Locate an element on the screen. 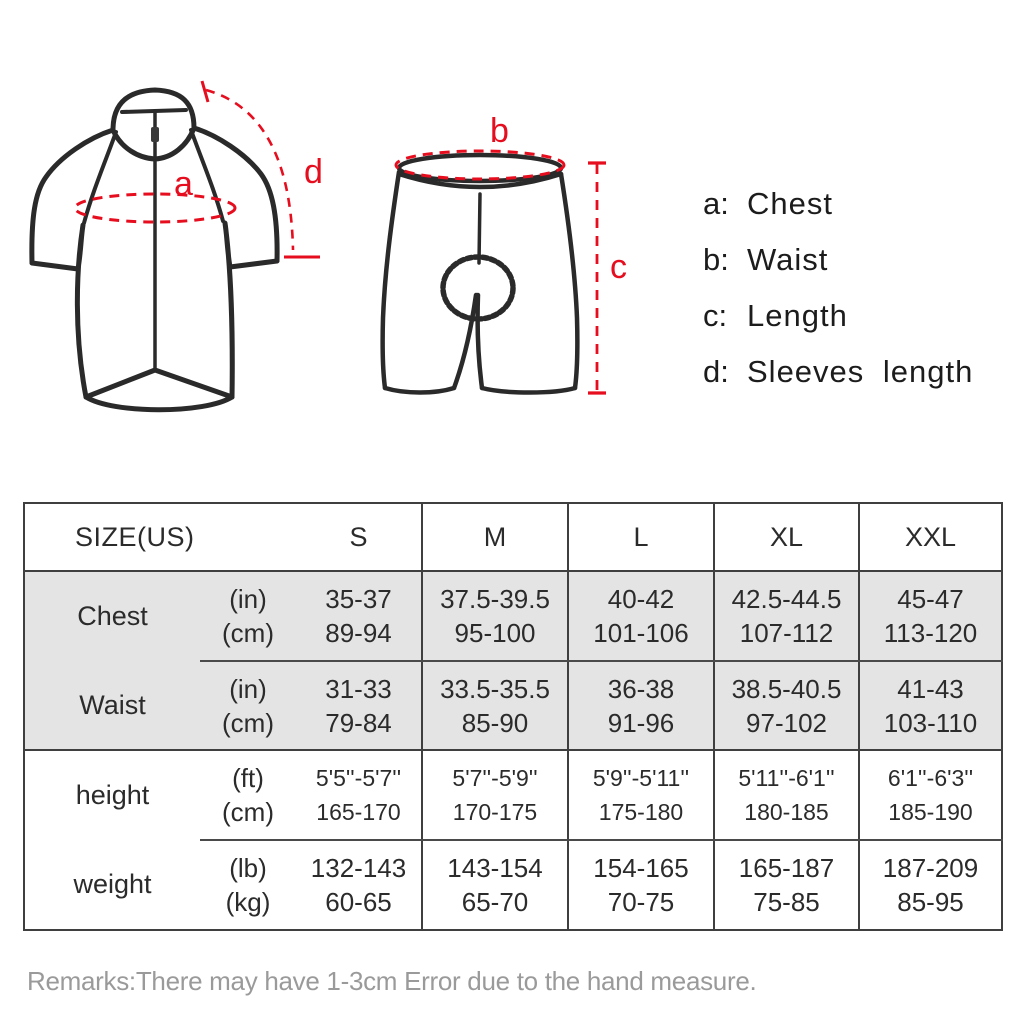  legend-item-a: a: Chest is located at coordinates (838, 204).